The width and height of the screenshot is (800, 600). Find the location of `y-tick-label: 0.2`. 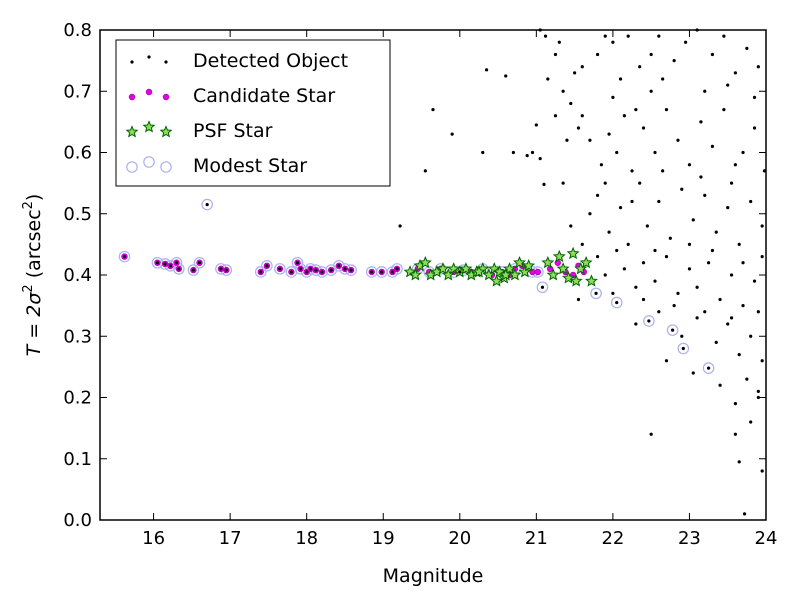

y-tick-label: 0.2 is located at coordinates (77, 398).